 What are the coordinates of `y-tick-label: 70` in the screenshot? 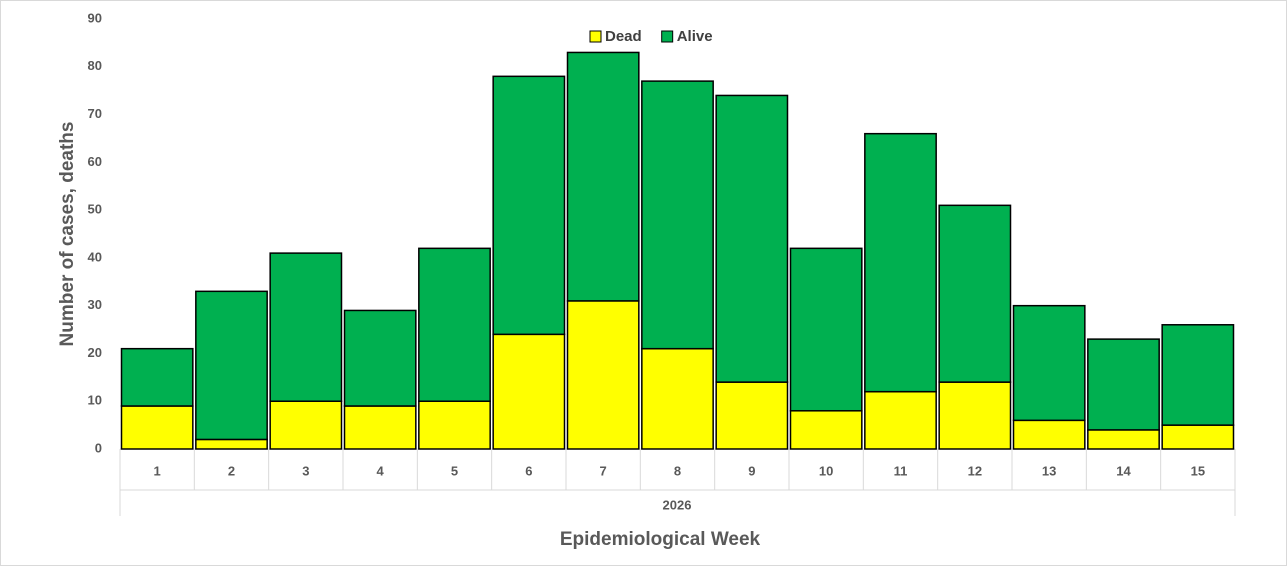 It's located at (95, 113).